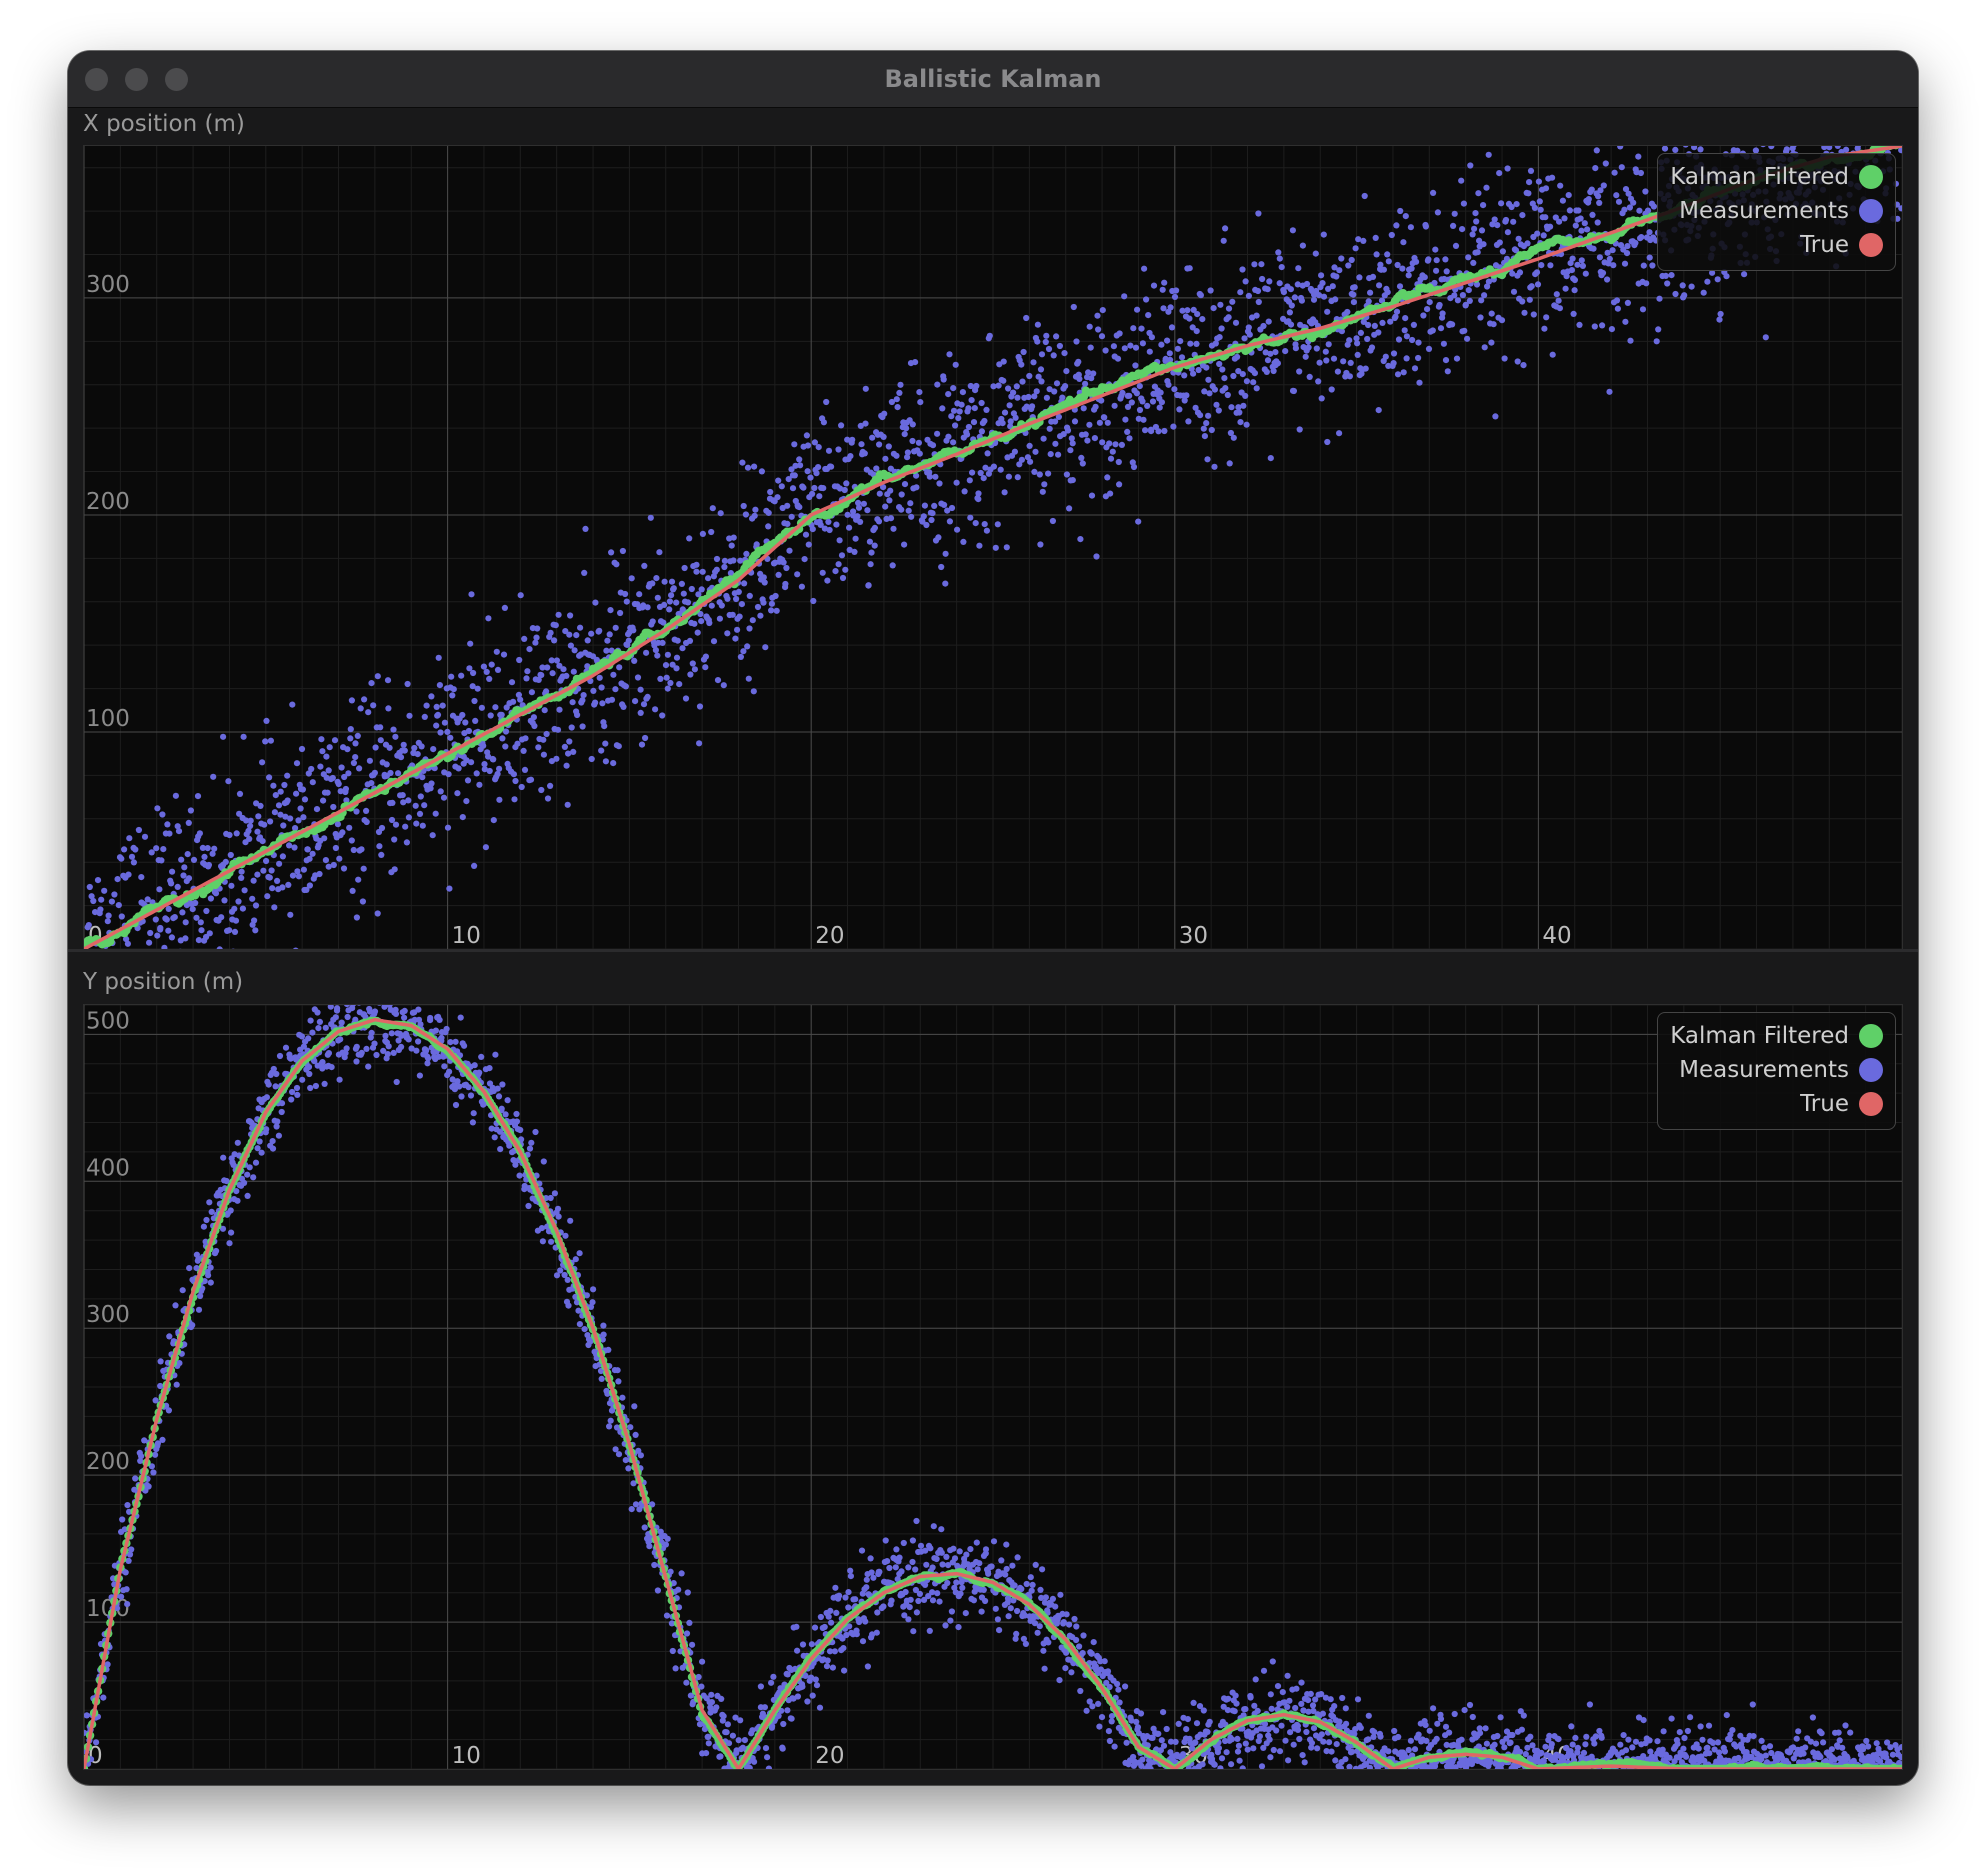  What do you see at coordinates (176, 79) in the screenshot?
I see `zoom-window-button` at bounding box center [176, 79].